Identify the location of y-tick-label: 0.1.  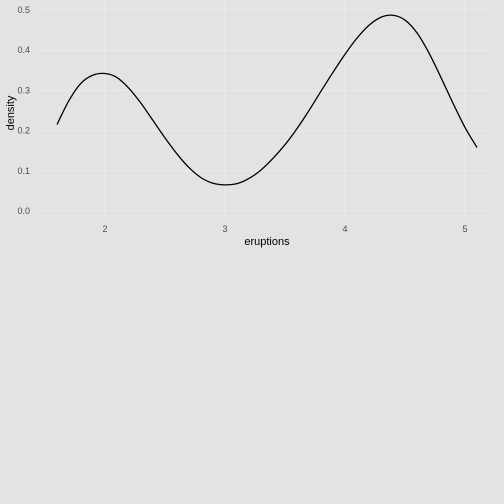
(23, 171).